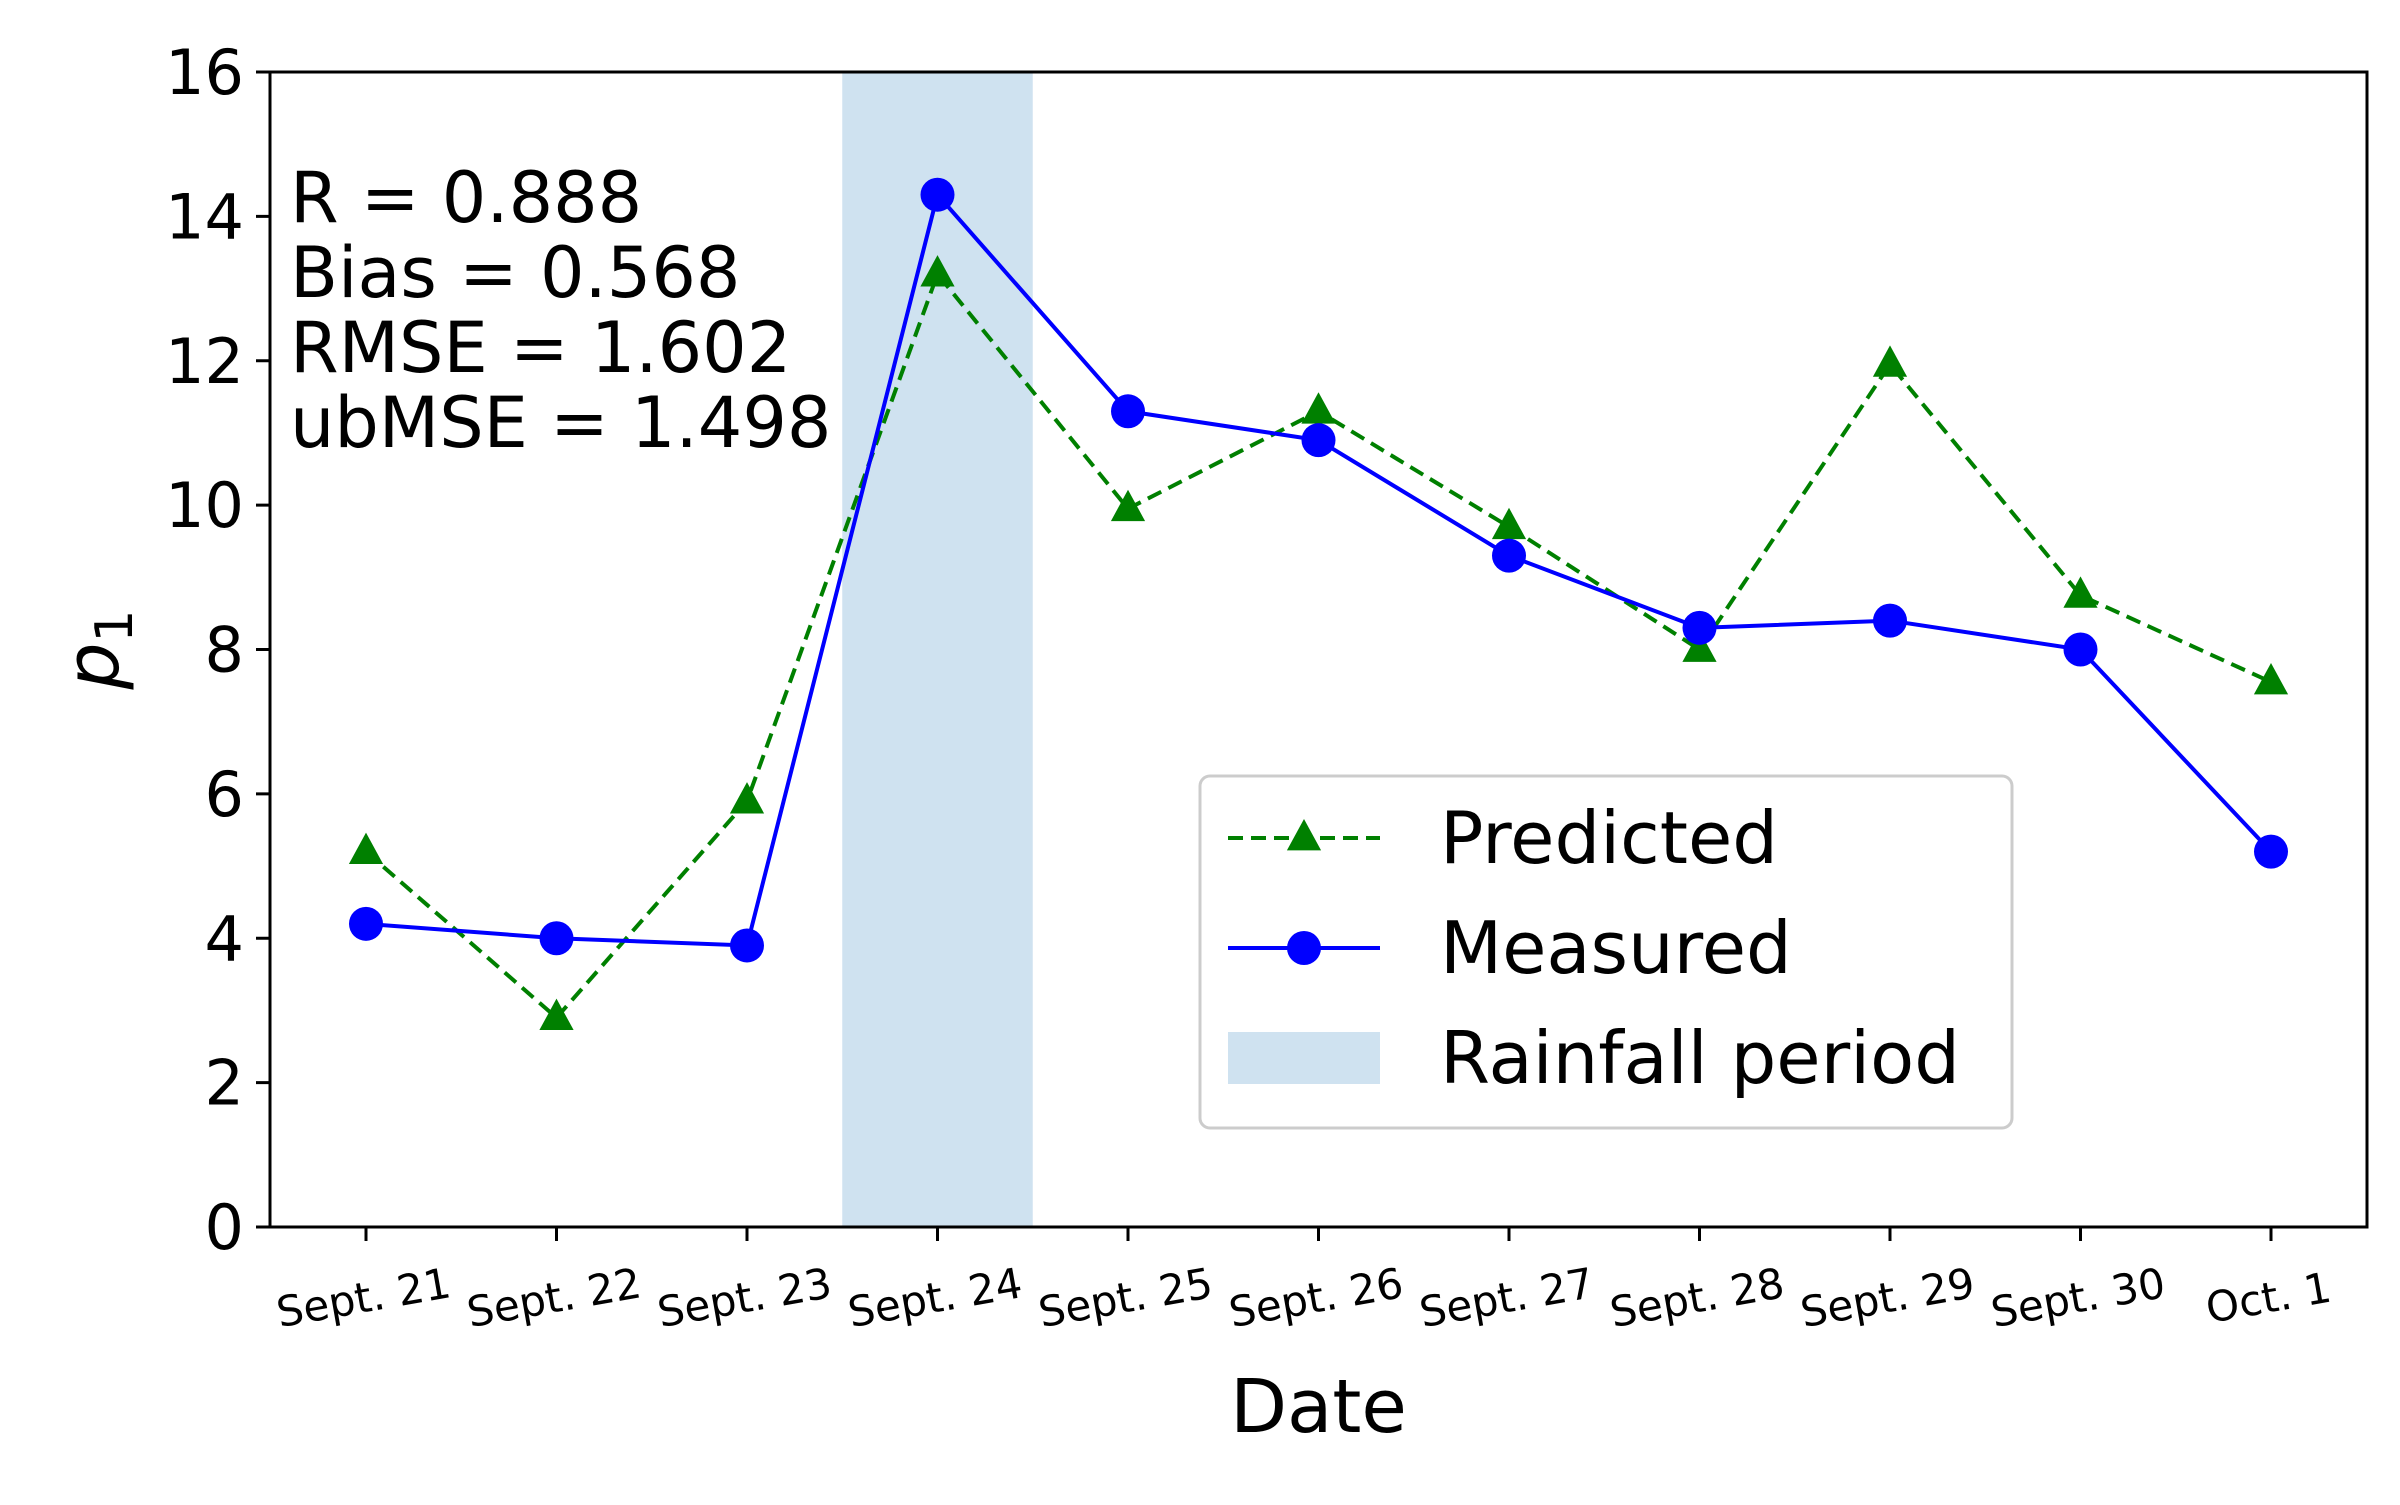 The width and height of the screenshot is (2400, 1505). Describe the element at coordinates (1507, 1297) in the screenshot. I see `x-tick-label: Sept. 27` at that location.